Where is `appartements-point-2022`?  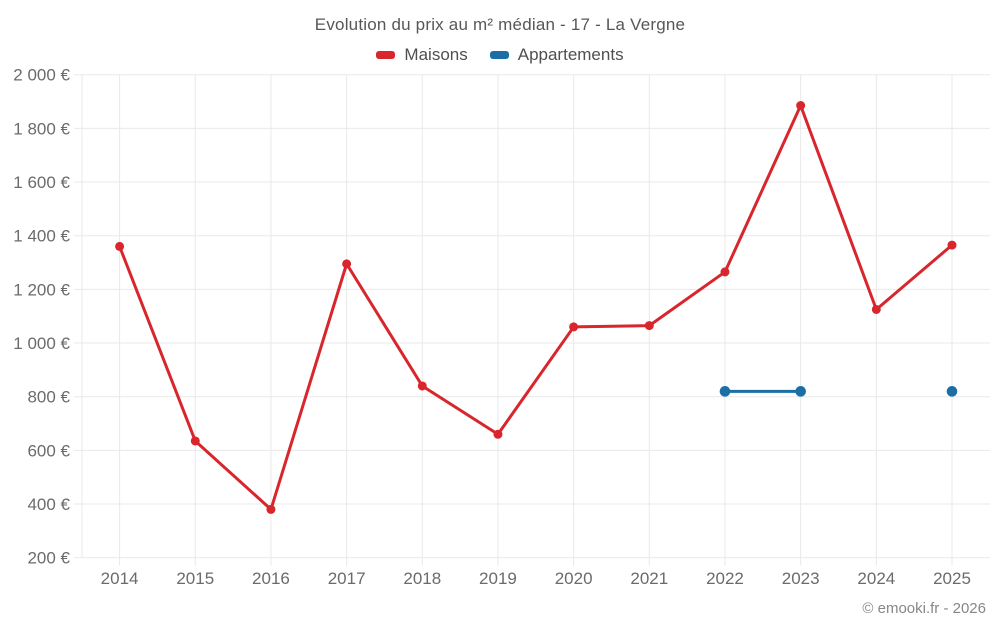
appartements-point-2022 is located at coordinates (725, 391).